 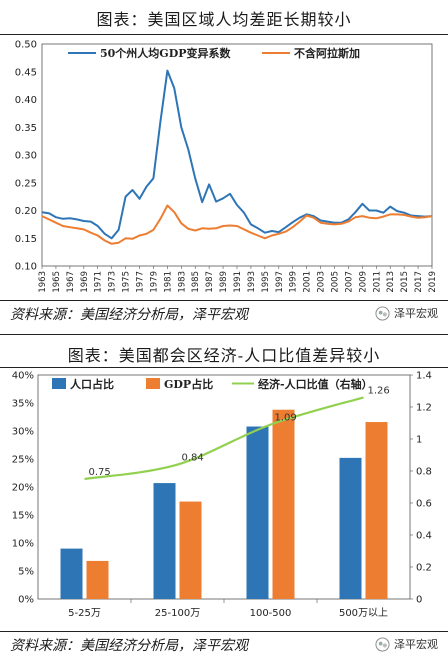 I want to click on x-tick-label: 1967, so click(x=71, y=282).